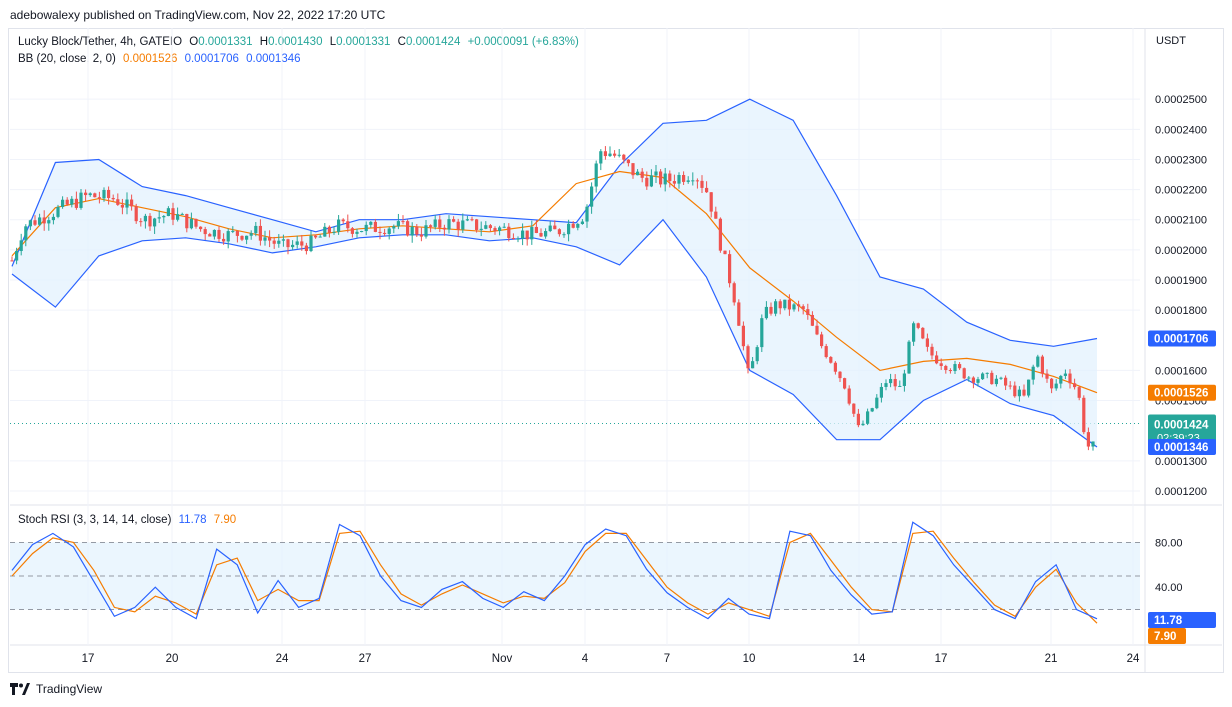 This screenshot has height=707, width=1232. Describe the element at coordinates (150, 59) in the screenshot. I see `bb-basis-value: 0.0001526` at that location.